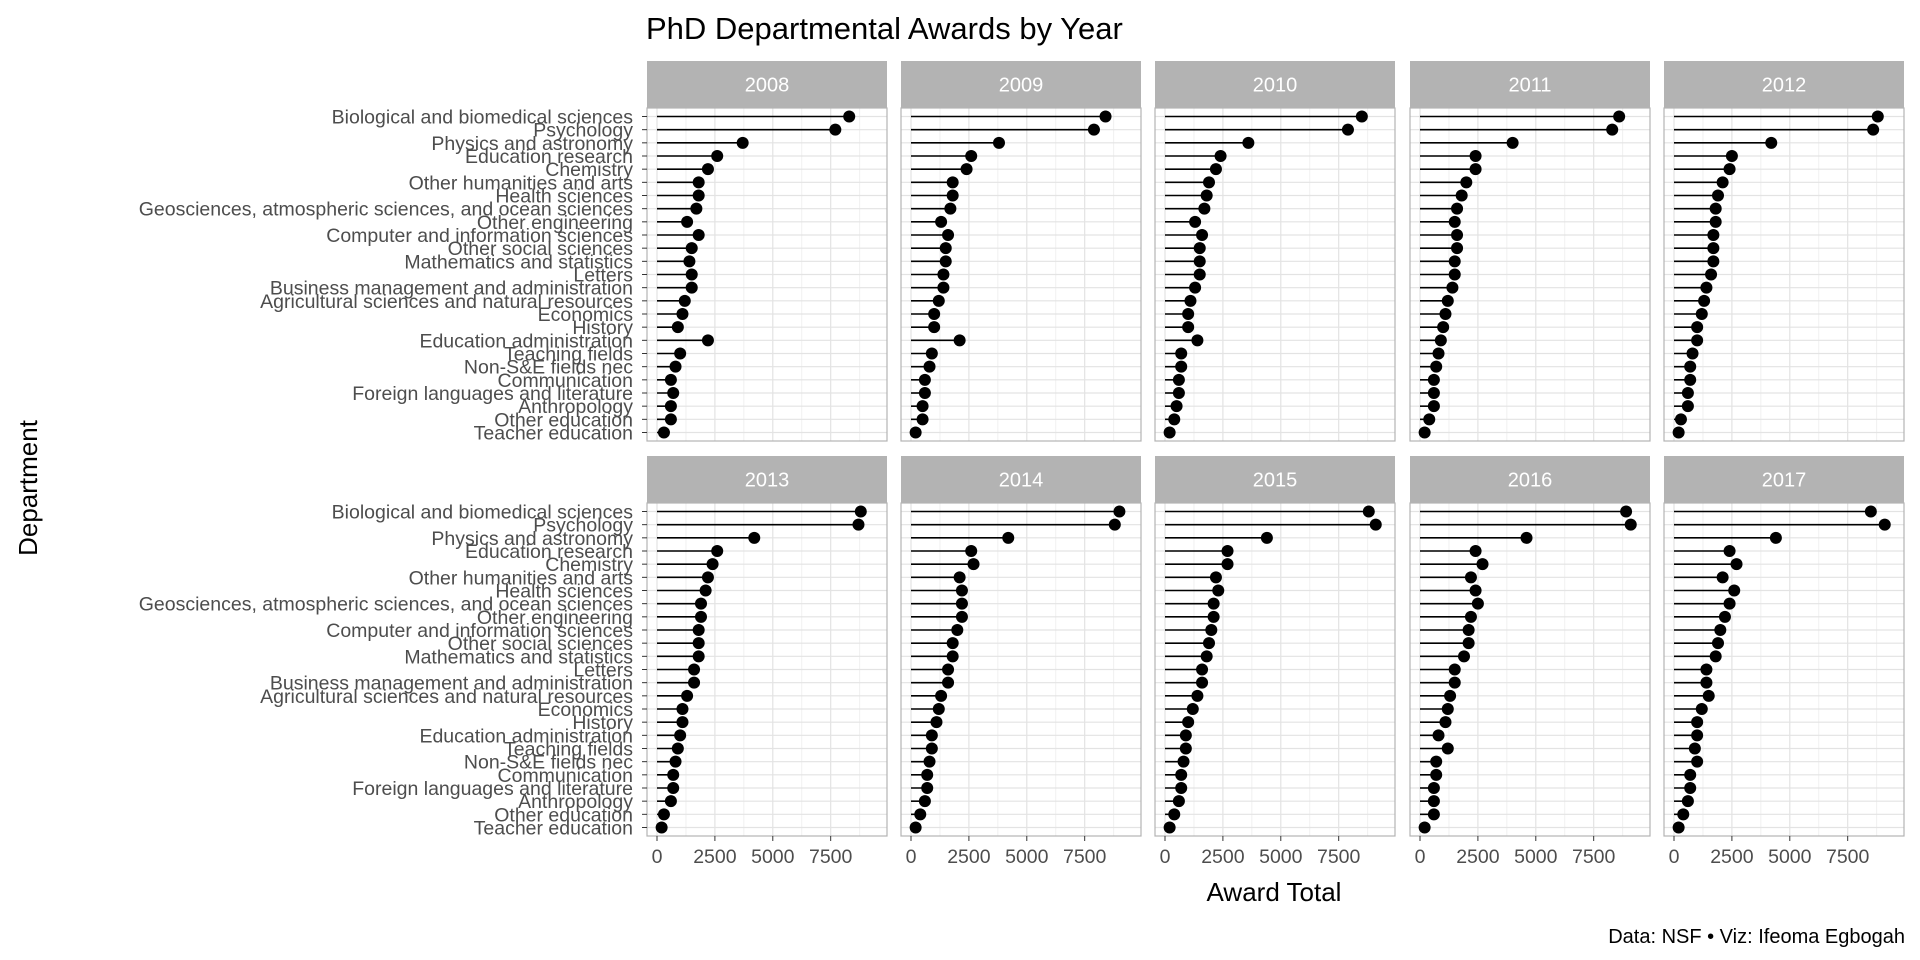 The width and height of the screenshot is (1920, 960). I want to click on y-tick-label: Chemistry, so click(589, 565).